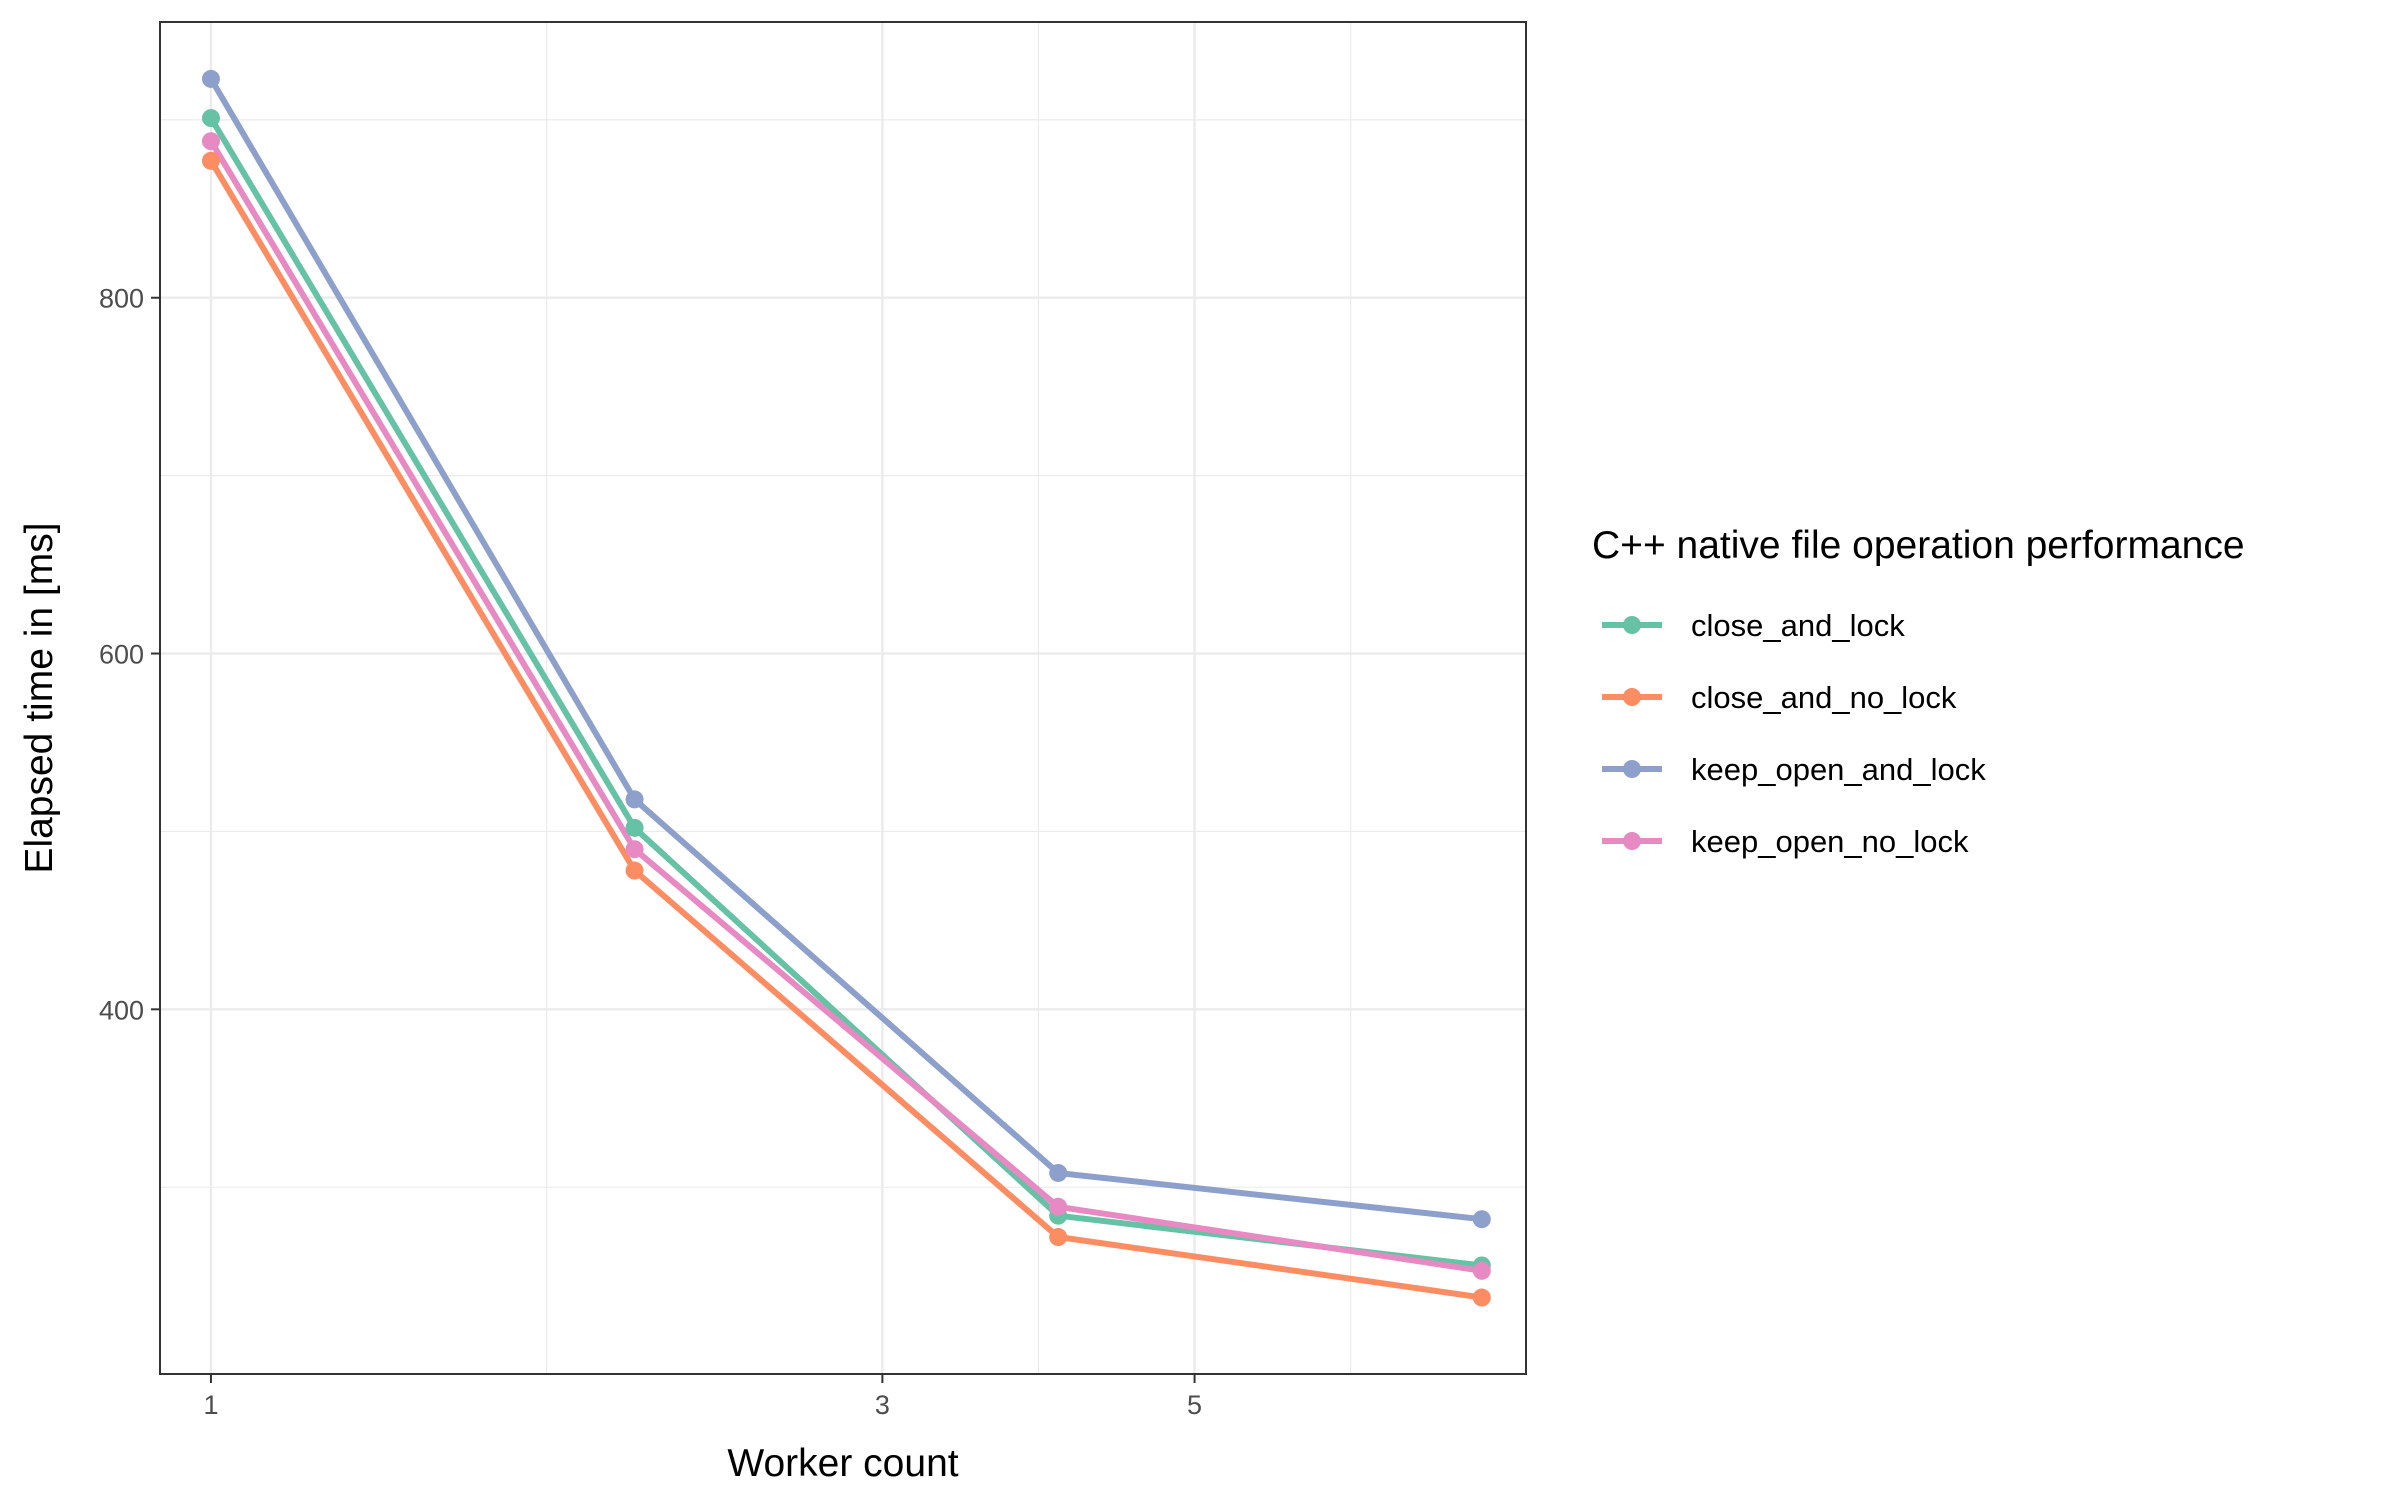 The image size is (2400, 1500). Describe the element at coordinates (842, 1463) in the screenshot. I see `x-axis-title: Worker count` at that location.